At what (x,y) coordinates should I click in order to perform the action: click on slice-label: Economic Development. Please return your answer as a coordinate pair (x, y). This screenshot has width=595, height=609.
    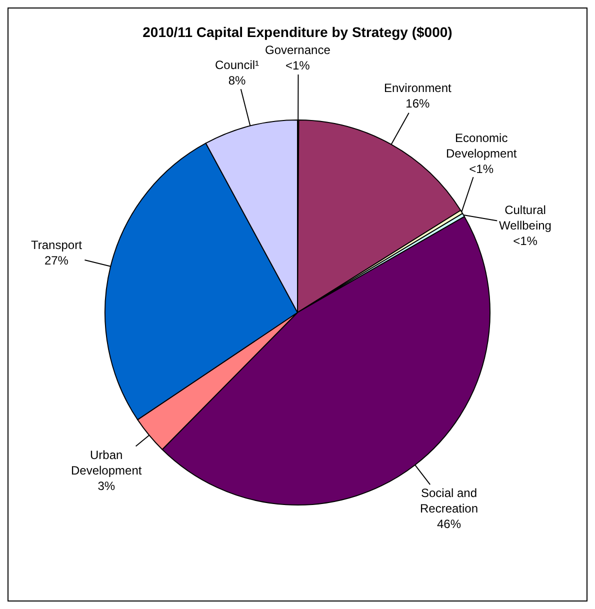
    Looking at the image, I should click on (482, 146).